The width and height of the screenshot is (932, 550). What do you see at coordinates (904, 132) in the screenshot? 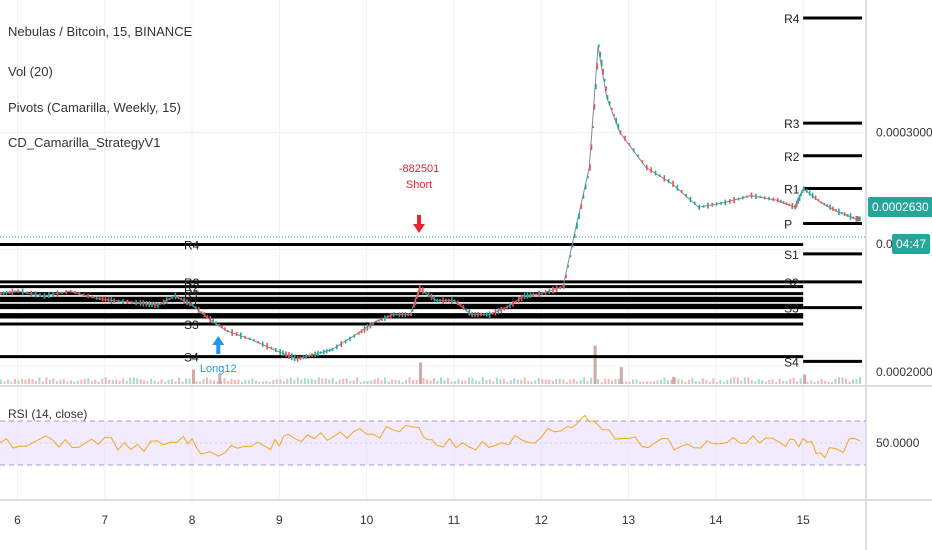
I see `price-axis-label: 0.0003000` at bounding box center [904, 132].